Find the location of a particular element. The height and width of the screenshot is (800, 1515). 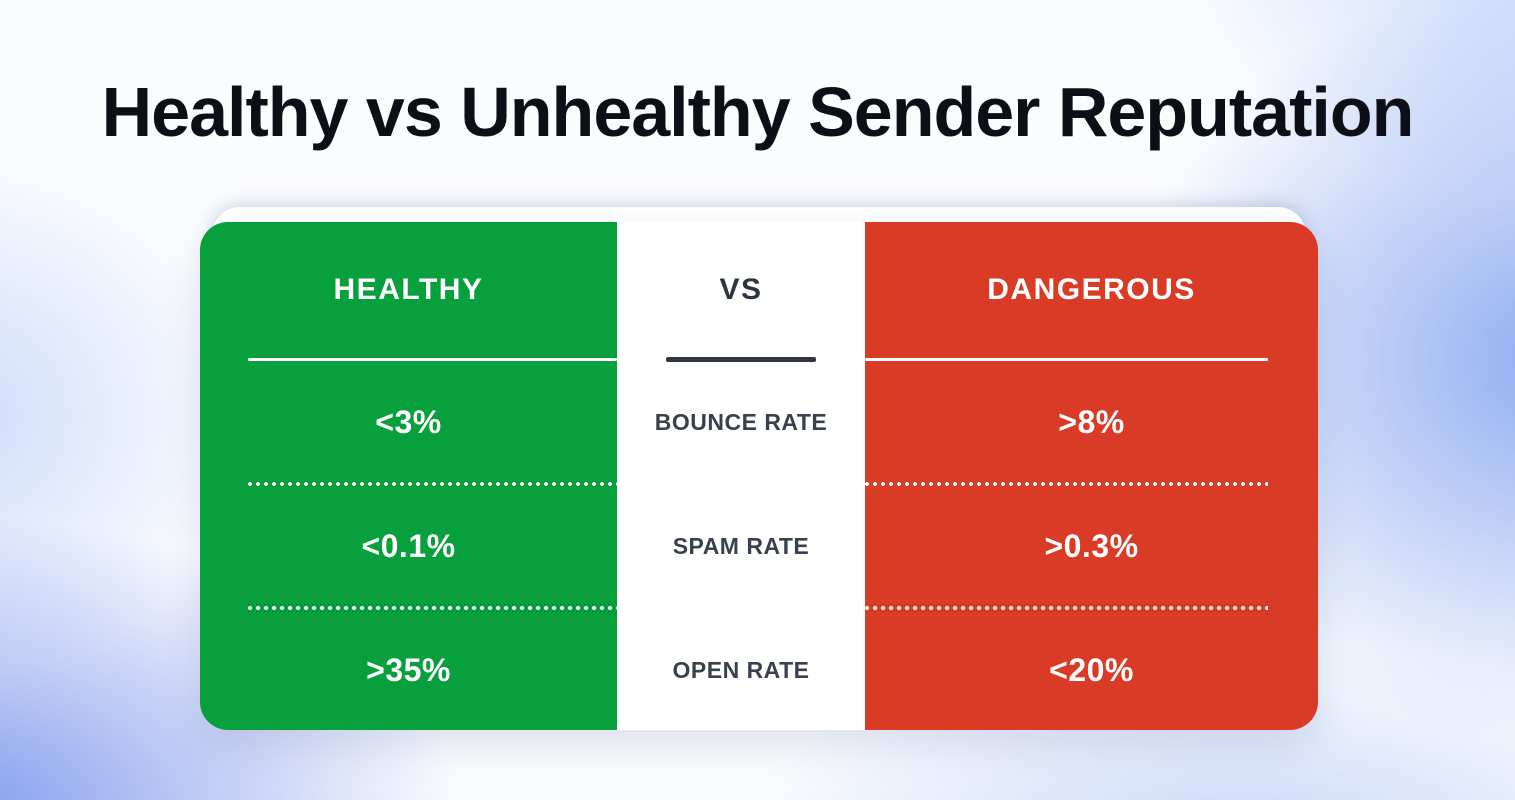

bounce-rate-label-cell: BOUNCE RATE is located at coordinates (741, 422).